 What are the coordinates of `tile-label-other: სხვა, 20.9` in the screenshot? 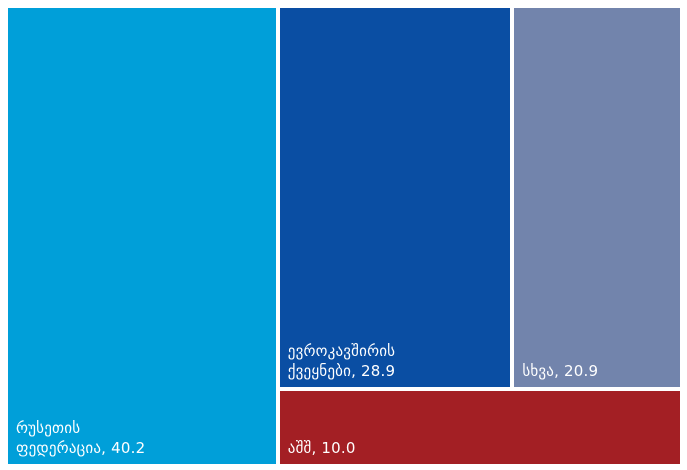 It's located at (560, 371).